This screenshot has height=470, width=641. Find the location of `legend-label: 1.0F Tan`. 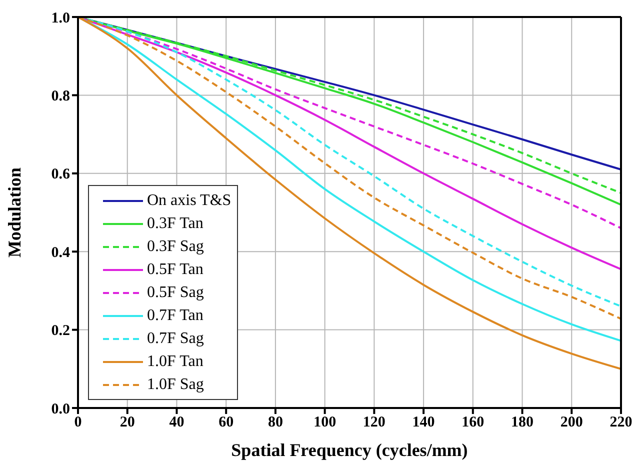

legend-label: 1.0F Tan is located at coordinates (175, 362).